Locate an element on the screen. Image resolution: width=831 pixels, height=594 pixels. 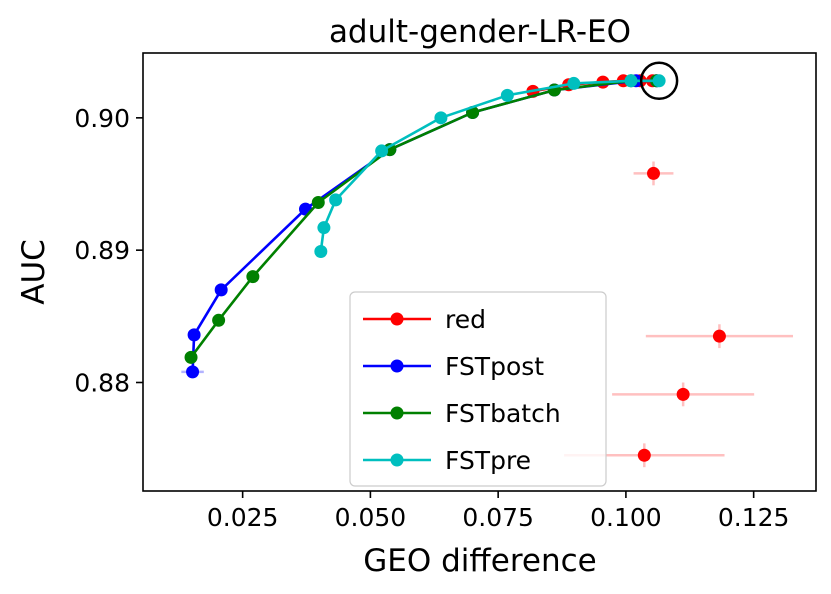
legend-box is located at coordinates (478, 389).